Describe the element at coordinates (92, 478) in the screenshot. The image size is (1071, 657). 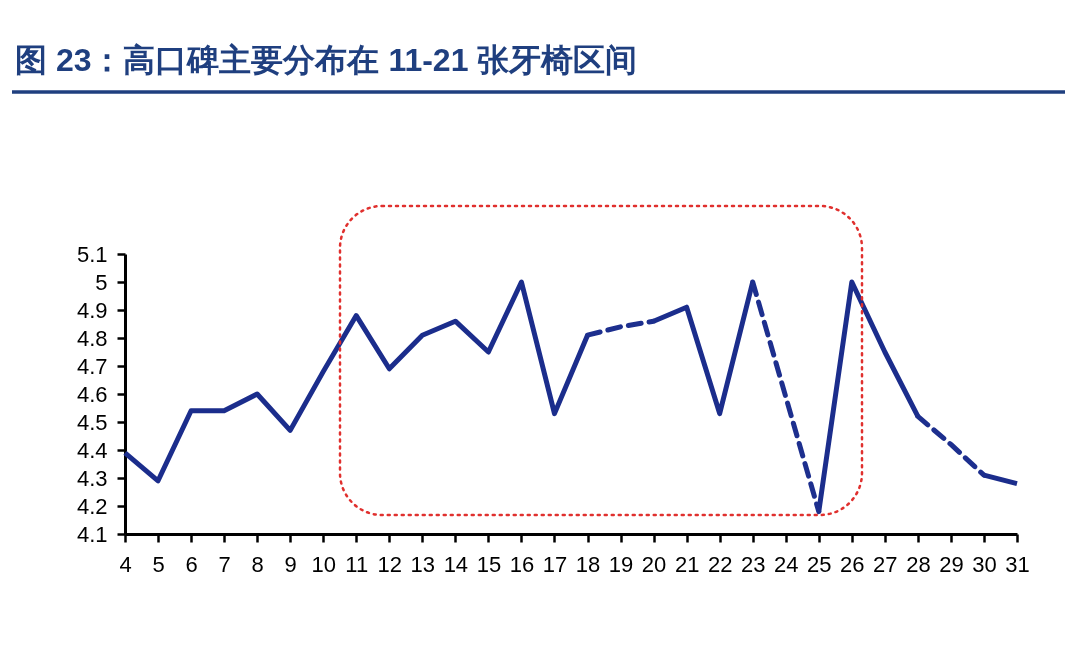
I see `y-tick-label: 4.3` at that location.